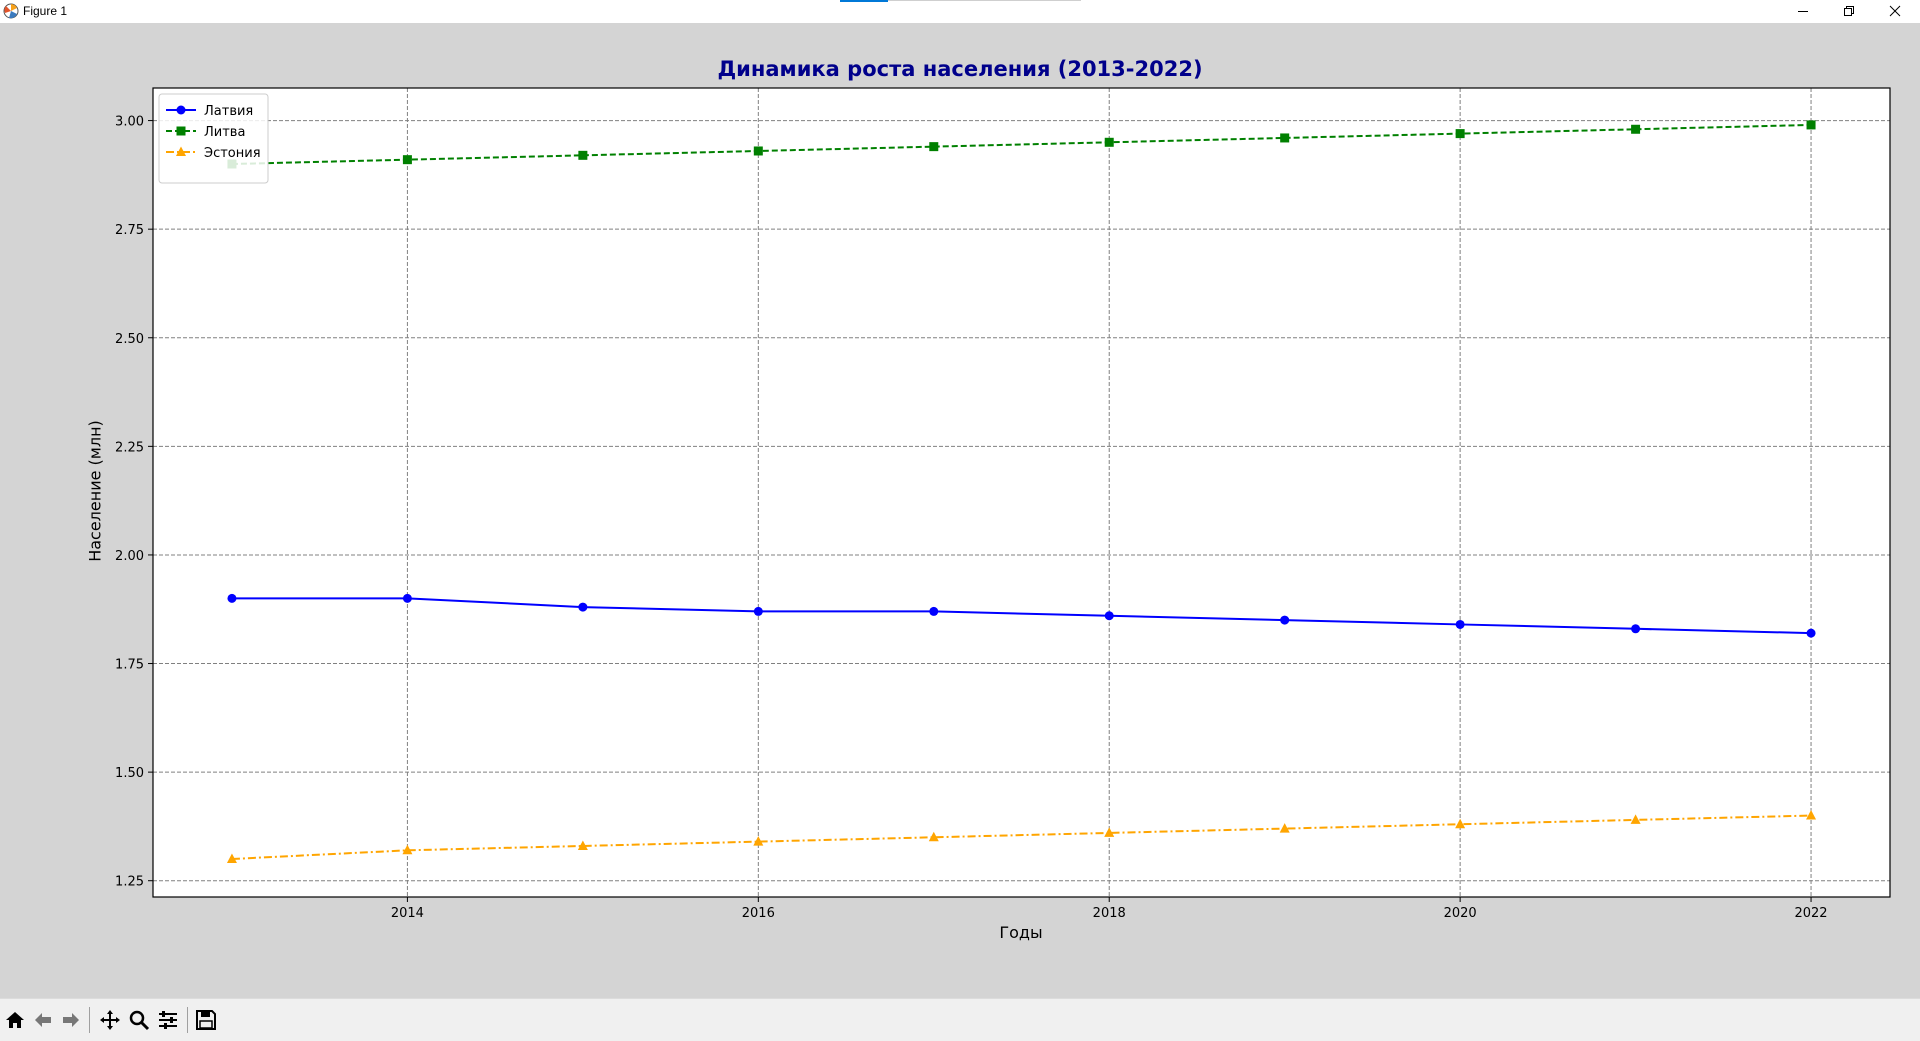  What do you see at coordinates (129, 230) in the screenshot?
I see `y-tick-label: 2.75` at bounding box center [129, 230].